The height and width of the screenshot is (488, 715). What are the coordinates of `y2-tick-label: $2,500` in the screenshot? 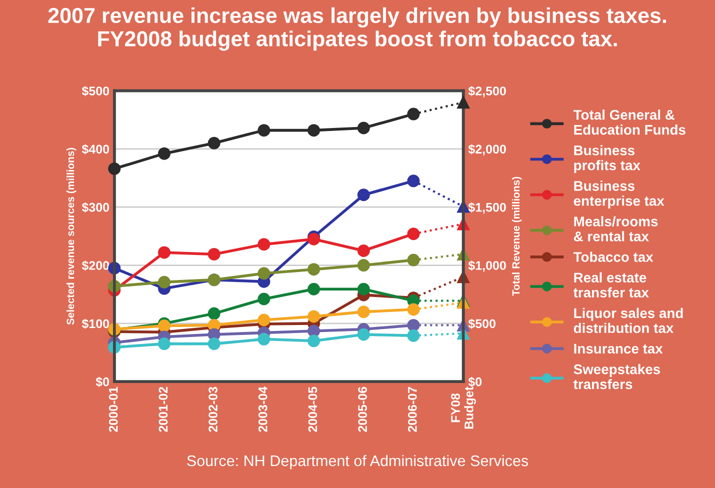 It's located at (487, 92).